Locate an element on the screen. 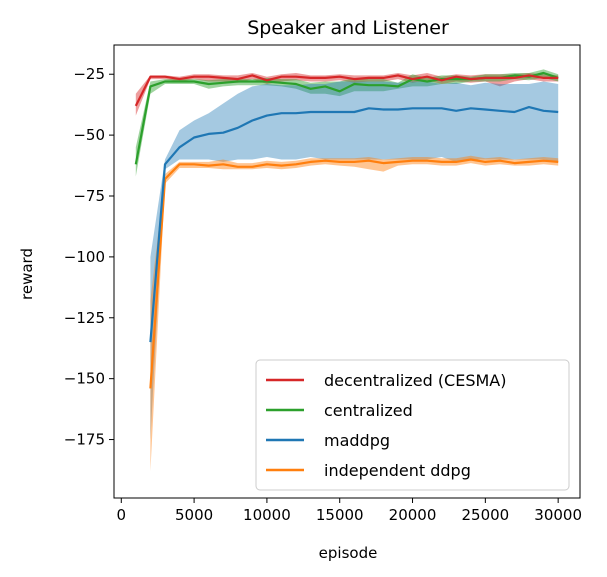 Image resolution: width=607 pixels, height=577 pixels. x-axis-label: episode is located at coordinates (348, 553).